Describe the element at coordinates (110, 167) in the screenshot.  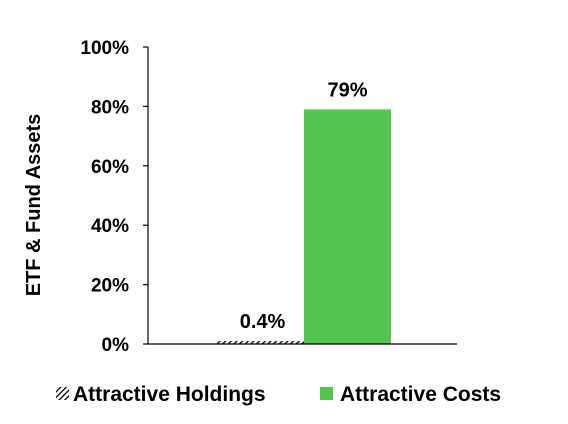
I see `y-tick-label: 60%` at that location.